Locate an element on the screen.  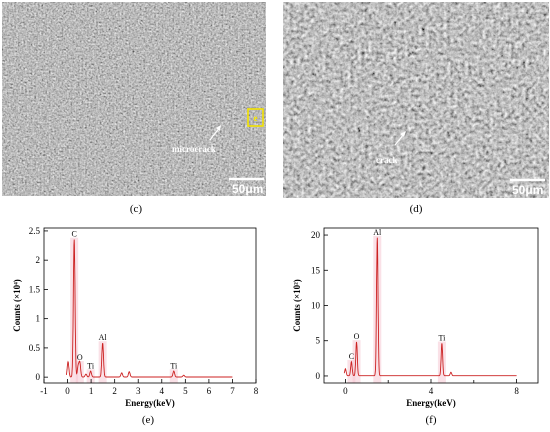
x-tick-label-3: 2 is located at coordinates (114, 391).